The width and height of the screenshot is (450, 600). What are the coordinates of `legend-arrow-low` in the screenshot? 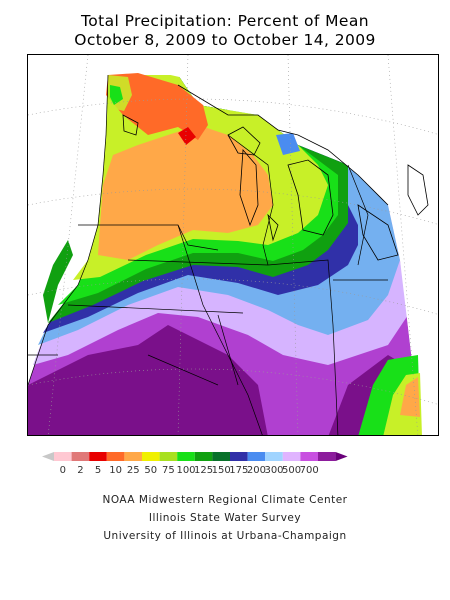 It's located at (48, 456).